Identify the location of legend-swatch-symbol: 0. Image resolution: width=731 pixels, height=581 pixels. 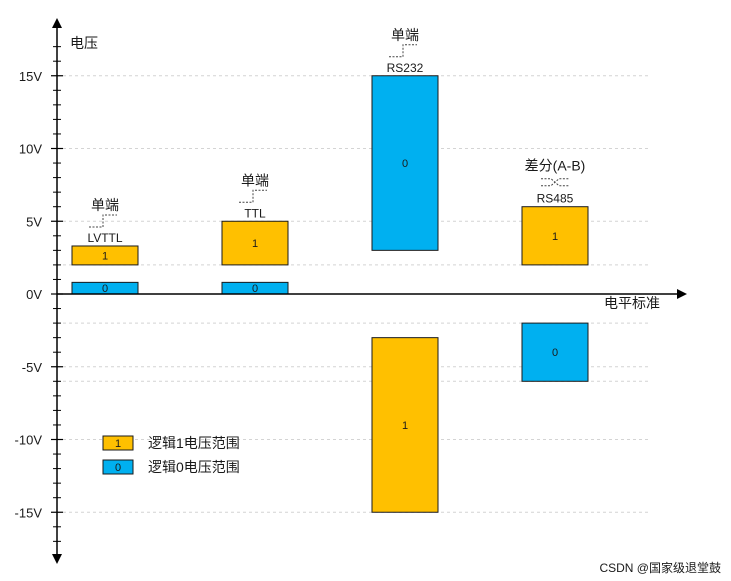
(118, 468).